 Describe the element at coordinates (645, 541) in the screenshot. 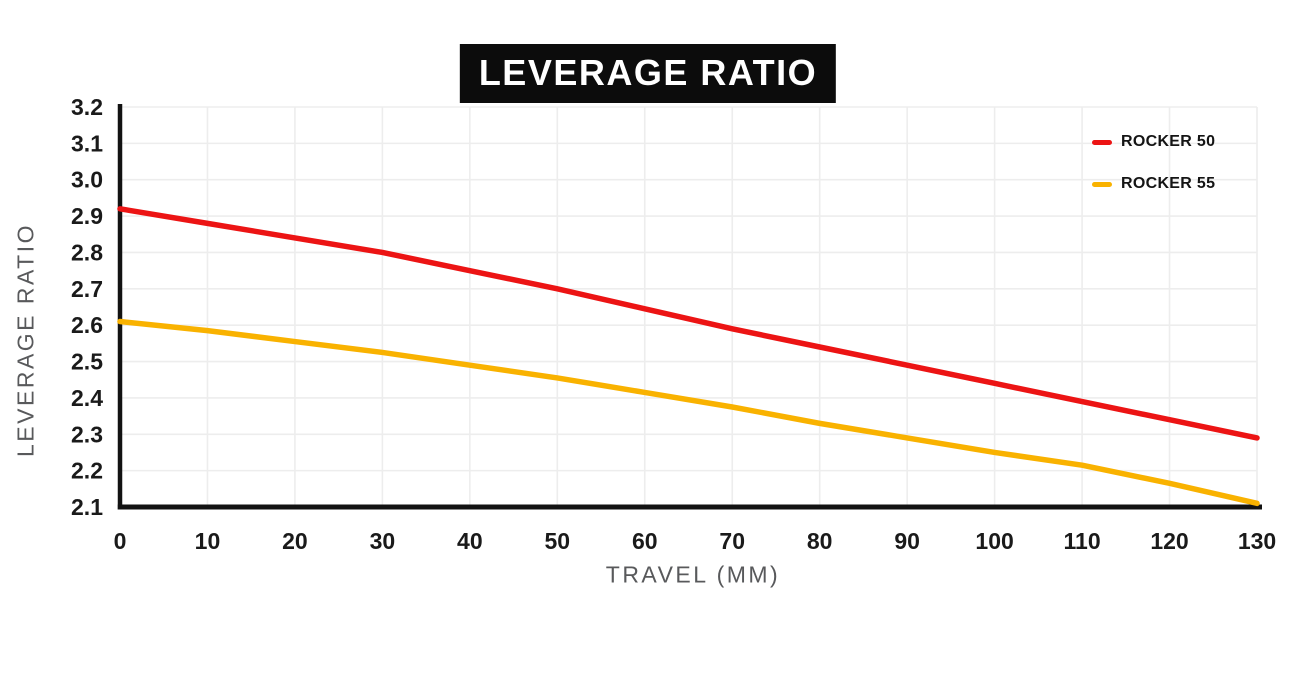

I see `svg-text: 60` at that location.